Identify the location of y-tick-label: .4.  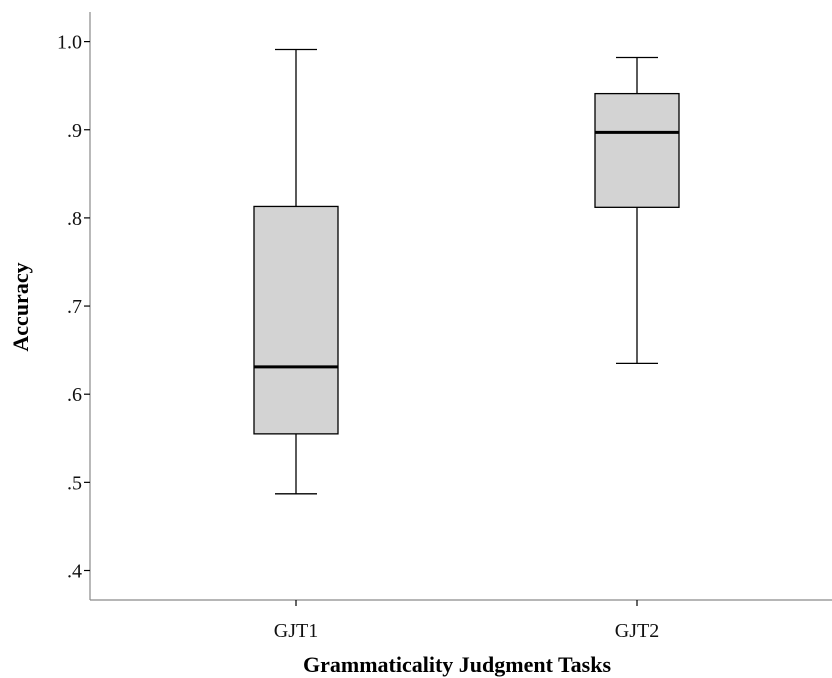
(74, 572).